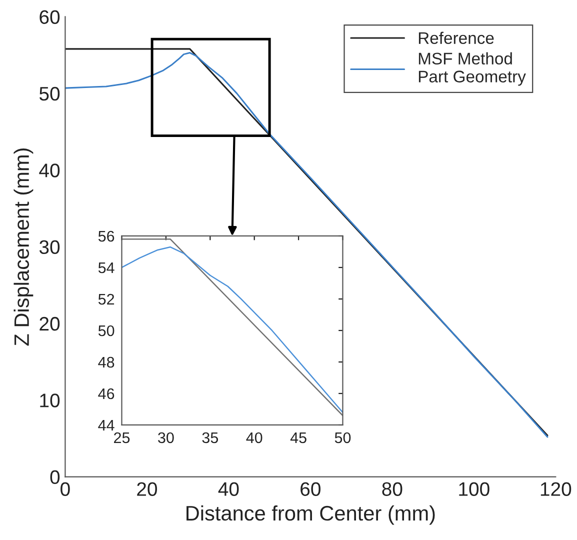  I want to click on y-tick-label: 10, so click(50, 401).